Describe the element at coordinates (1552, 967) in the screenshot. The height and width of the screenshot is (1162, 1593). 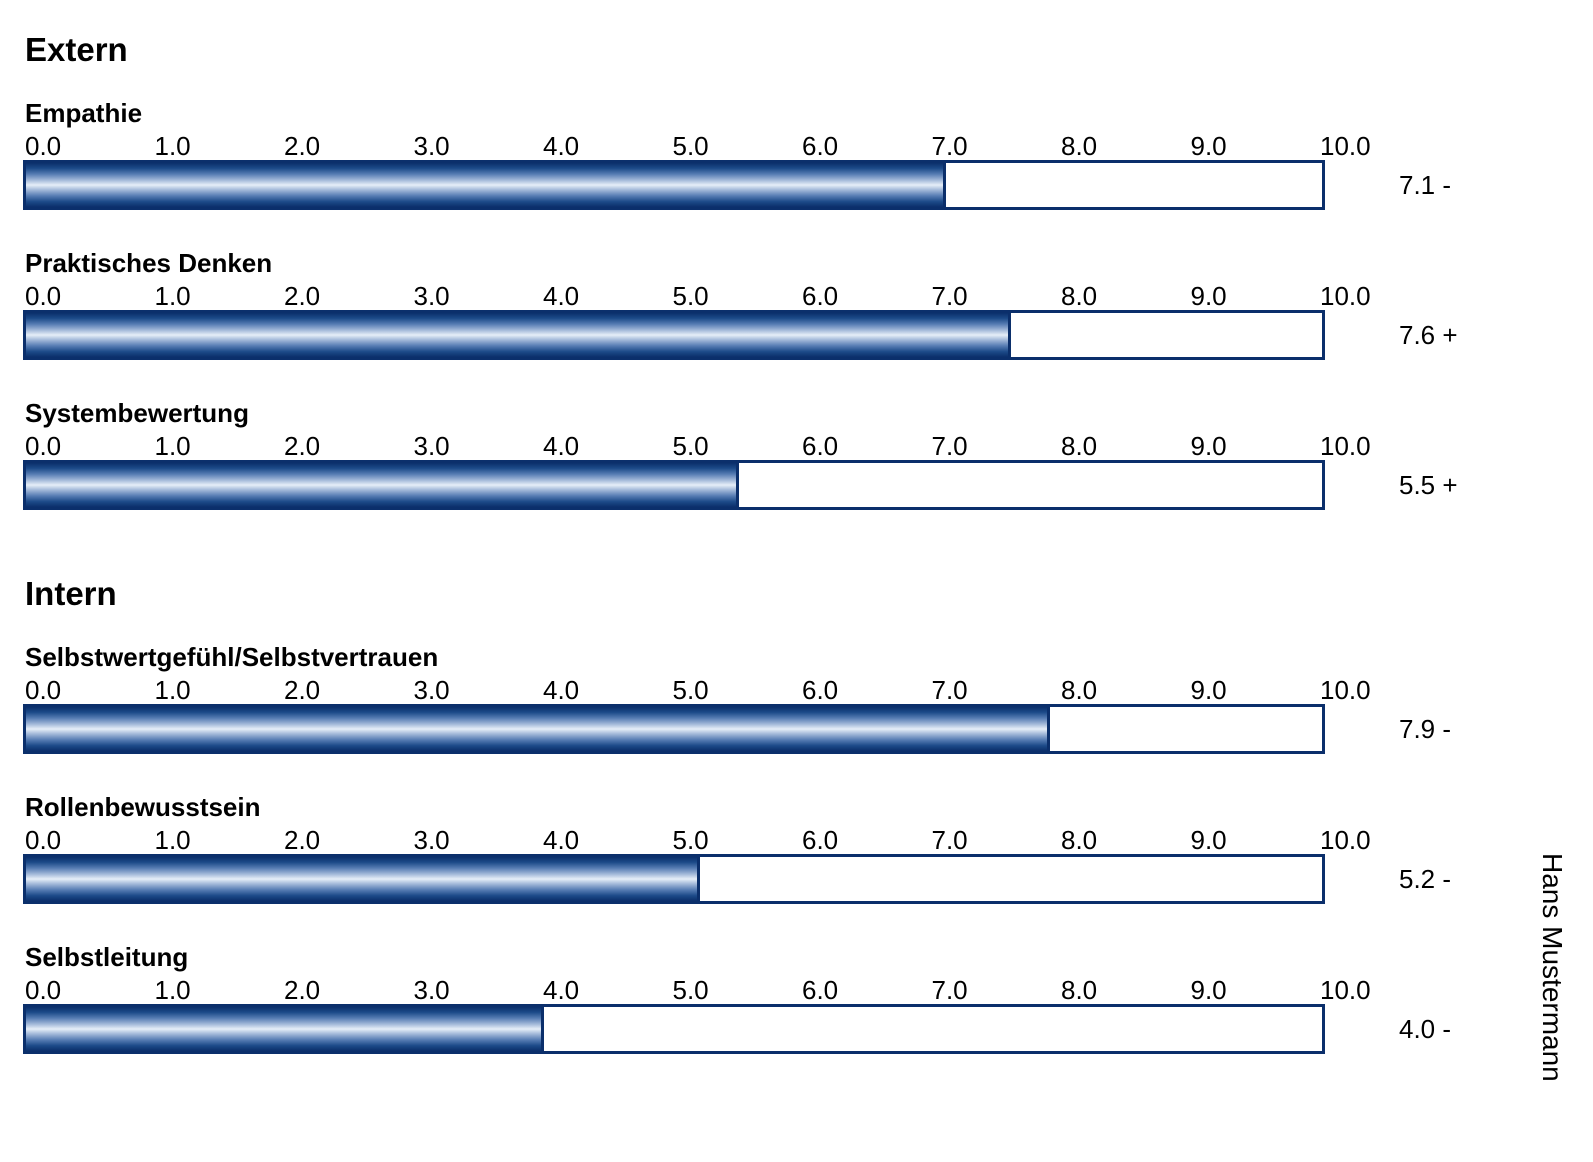
I see `person-name: Hans Mustermann` at that location.